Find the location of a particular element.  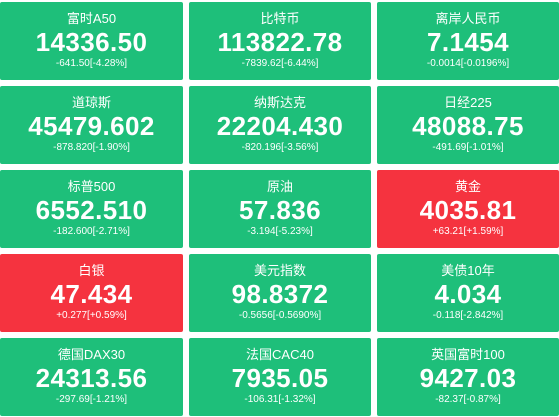

quote-name: 英国富时100 is located at coordinates (468, 354).